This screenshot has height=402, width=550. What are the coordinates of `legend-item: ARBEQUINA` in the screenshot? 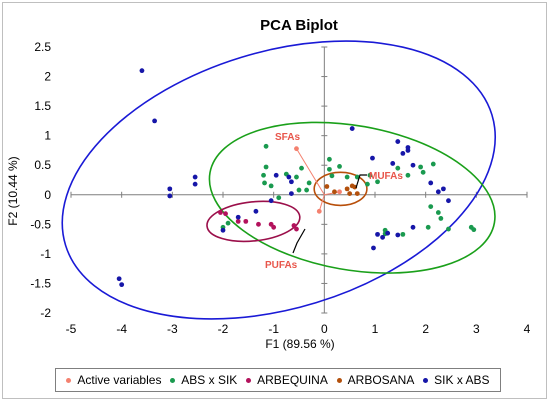 It's located at (287, 380).